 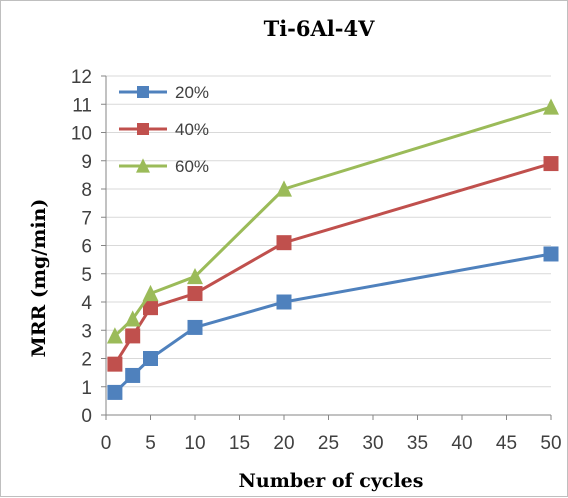 I want to click on y-tick-label: 9, so click(x=86, y=162).